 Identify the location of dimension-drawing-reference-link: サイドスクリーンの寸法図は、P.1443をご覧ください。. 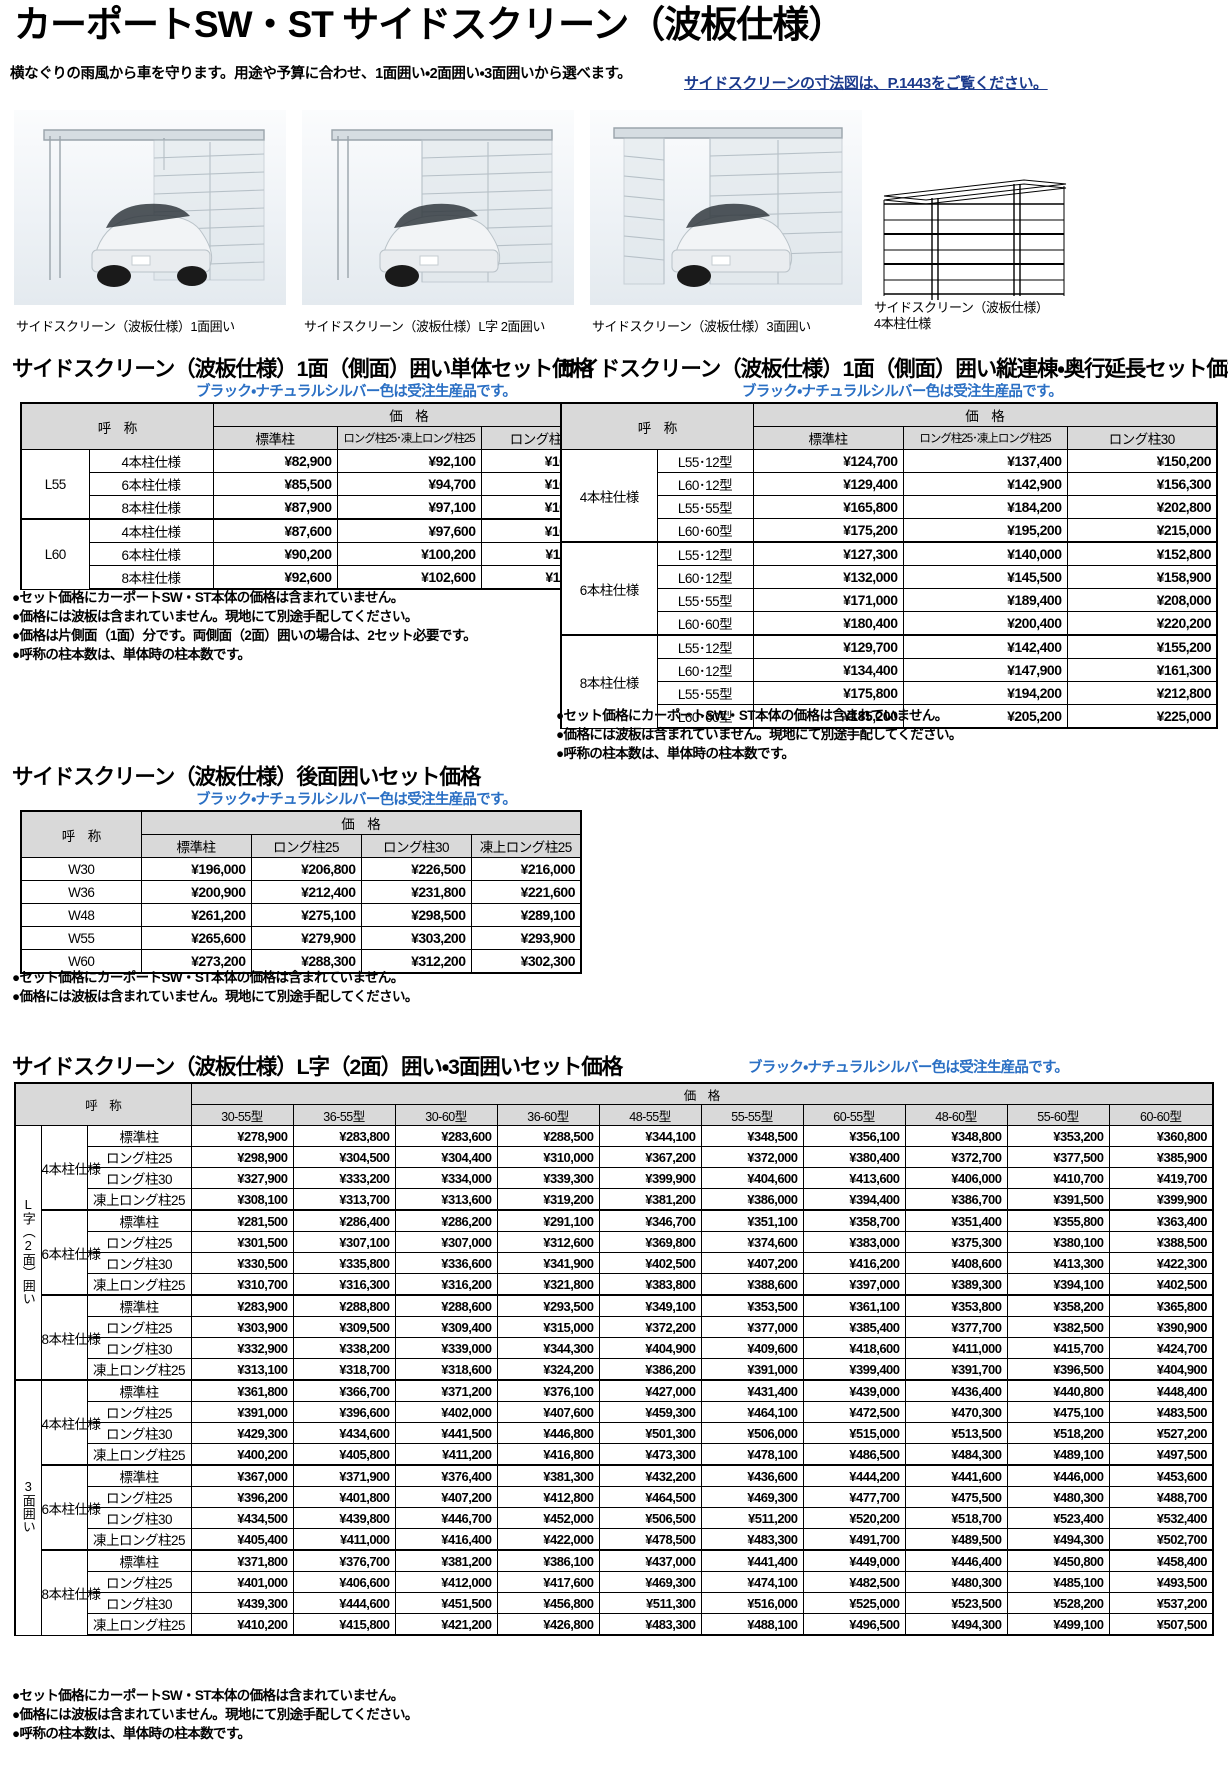
(866, 83).